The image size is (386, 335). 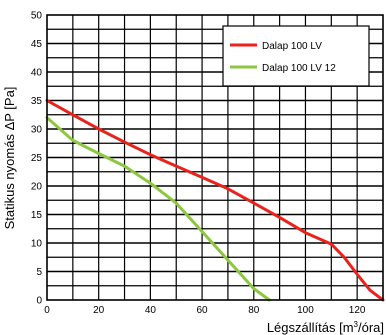 I want to click on legend: Dalap 100 LV Dalap 100 LV 12, so click(x=296, y=56).